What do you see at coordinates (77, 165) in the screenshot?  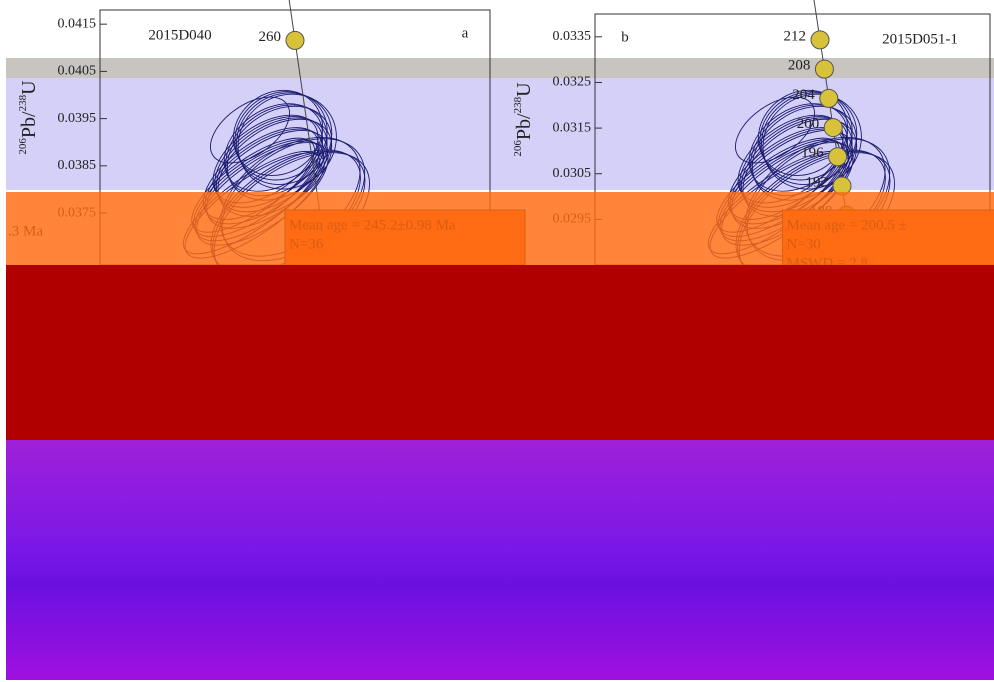 I see `y-tick-label: 0.0385` at bounding box center [77, 165].